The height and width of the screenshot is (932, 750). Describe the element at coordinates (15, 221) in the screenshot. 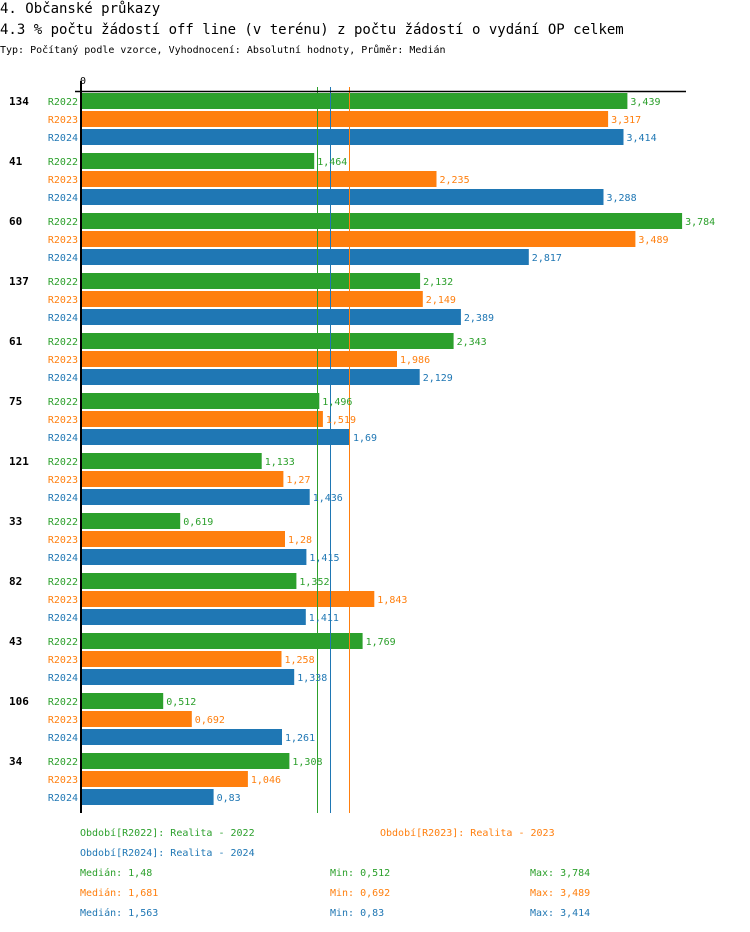

I see `category-label: 60` at that location.